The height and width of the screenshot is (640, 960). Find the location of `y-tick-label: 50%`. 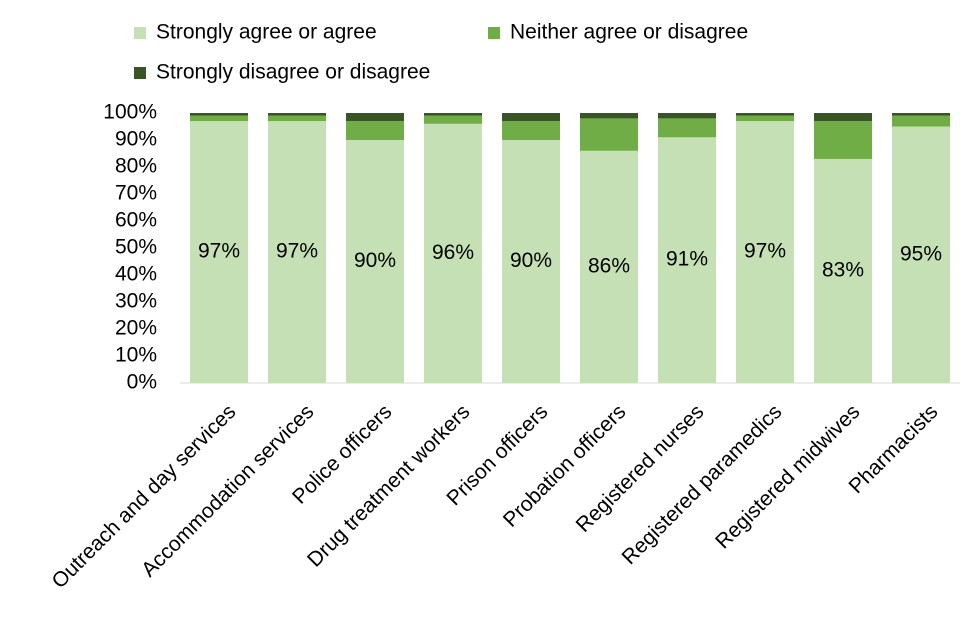

y-tick-label: 50% is located at coordinates (136, 247).